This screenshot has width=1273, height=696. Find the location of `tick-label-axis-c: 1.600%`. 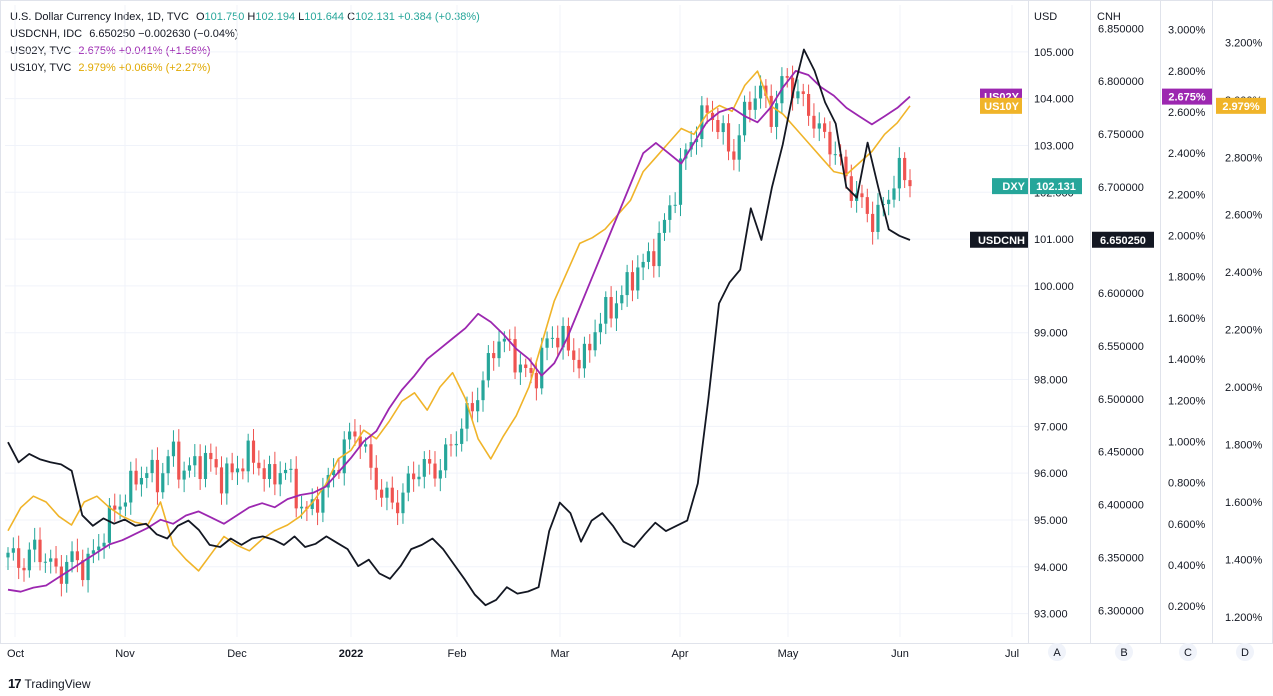

tick-label-axis-c: 1.600% is located at coordinates (1187, 319).